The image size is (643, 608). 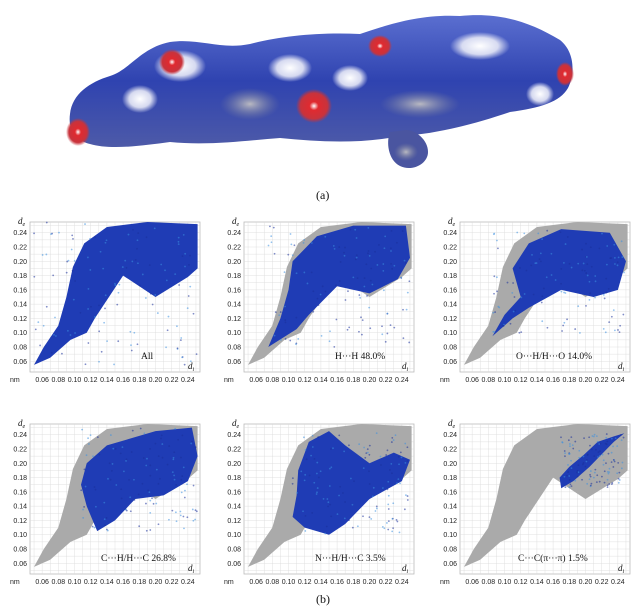 What do you see at coordinates (236, 222) in the screenshot?
I see `y-axis-label: de` at bounding box center [236, 222].